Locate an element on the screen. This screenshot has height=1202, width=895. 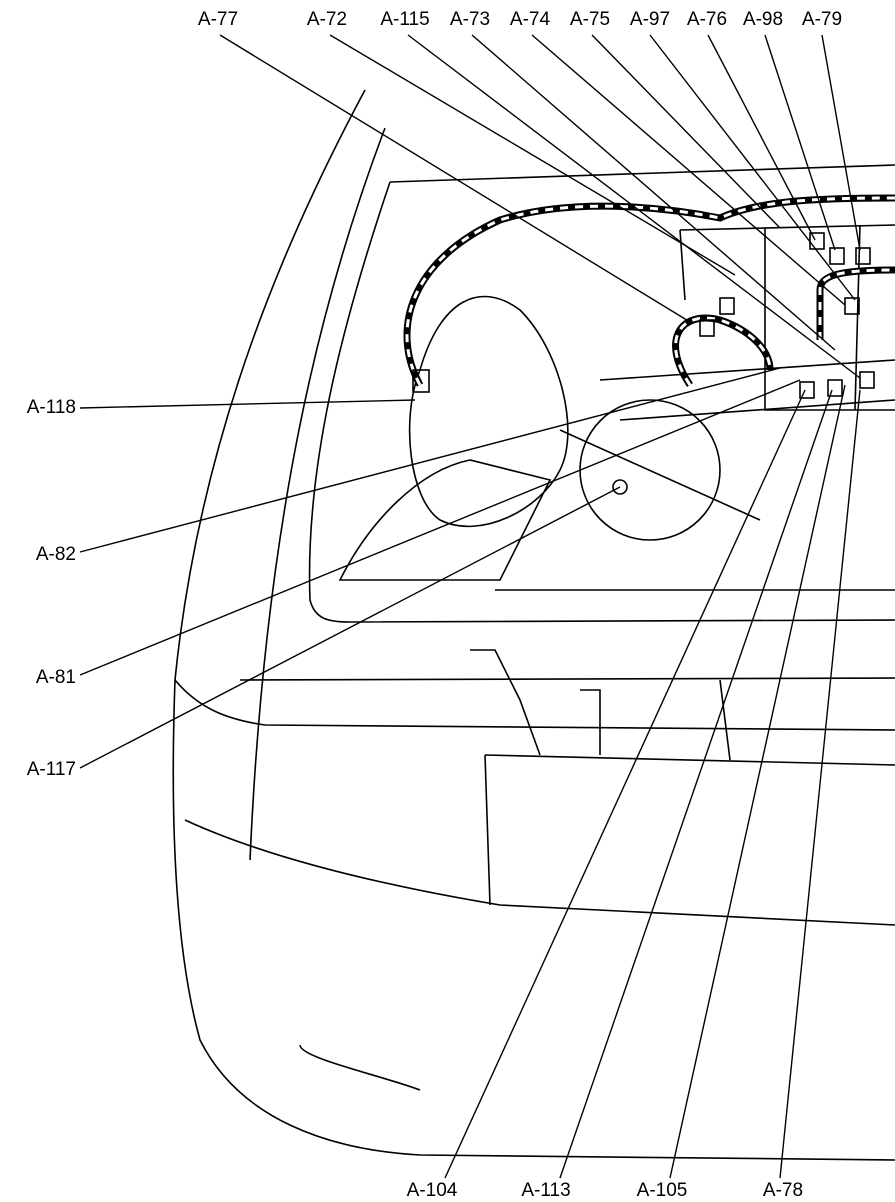
connector-label: A-97 is located at coordinates (650, 19).